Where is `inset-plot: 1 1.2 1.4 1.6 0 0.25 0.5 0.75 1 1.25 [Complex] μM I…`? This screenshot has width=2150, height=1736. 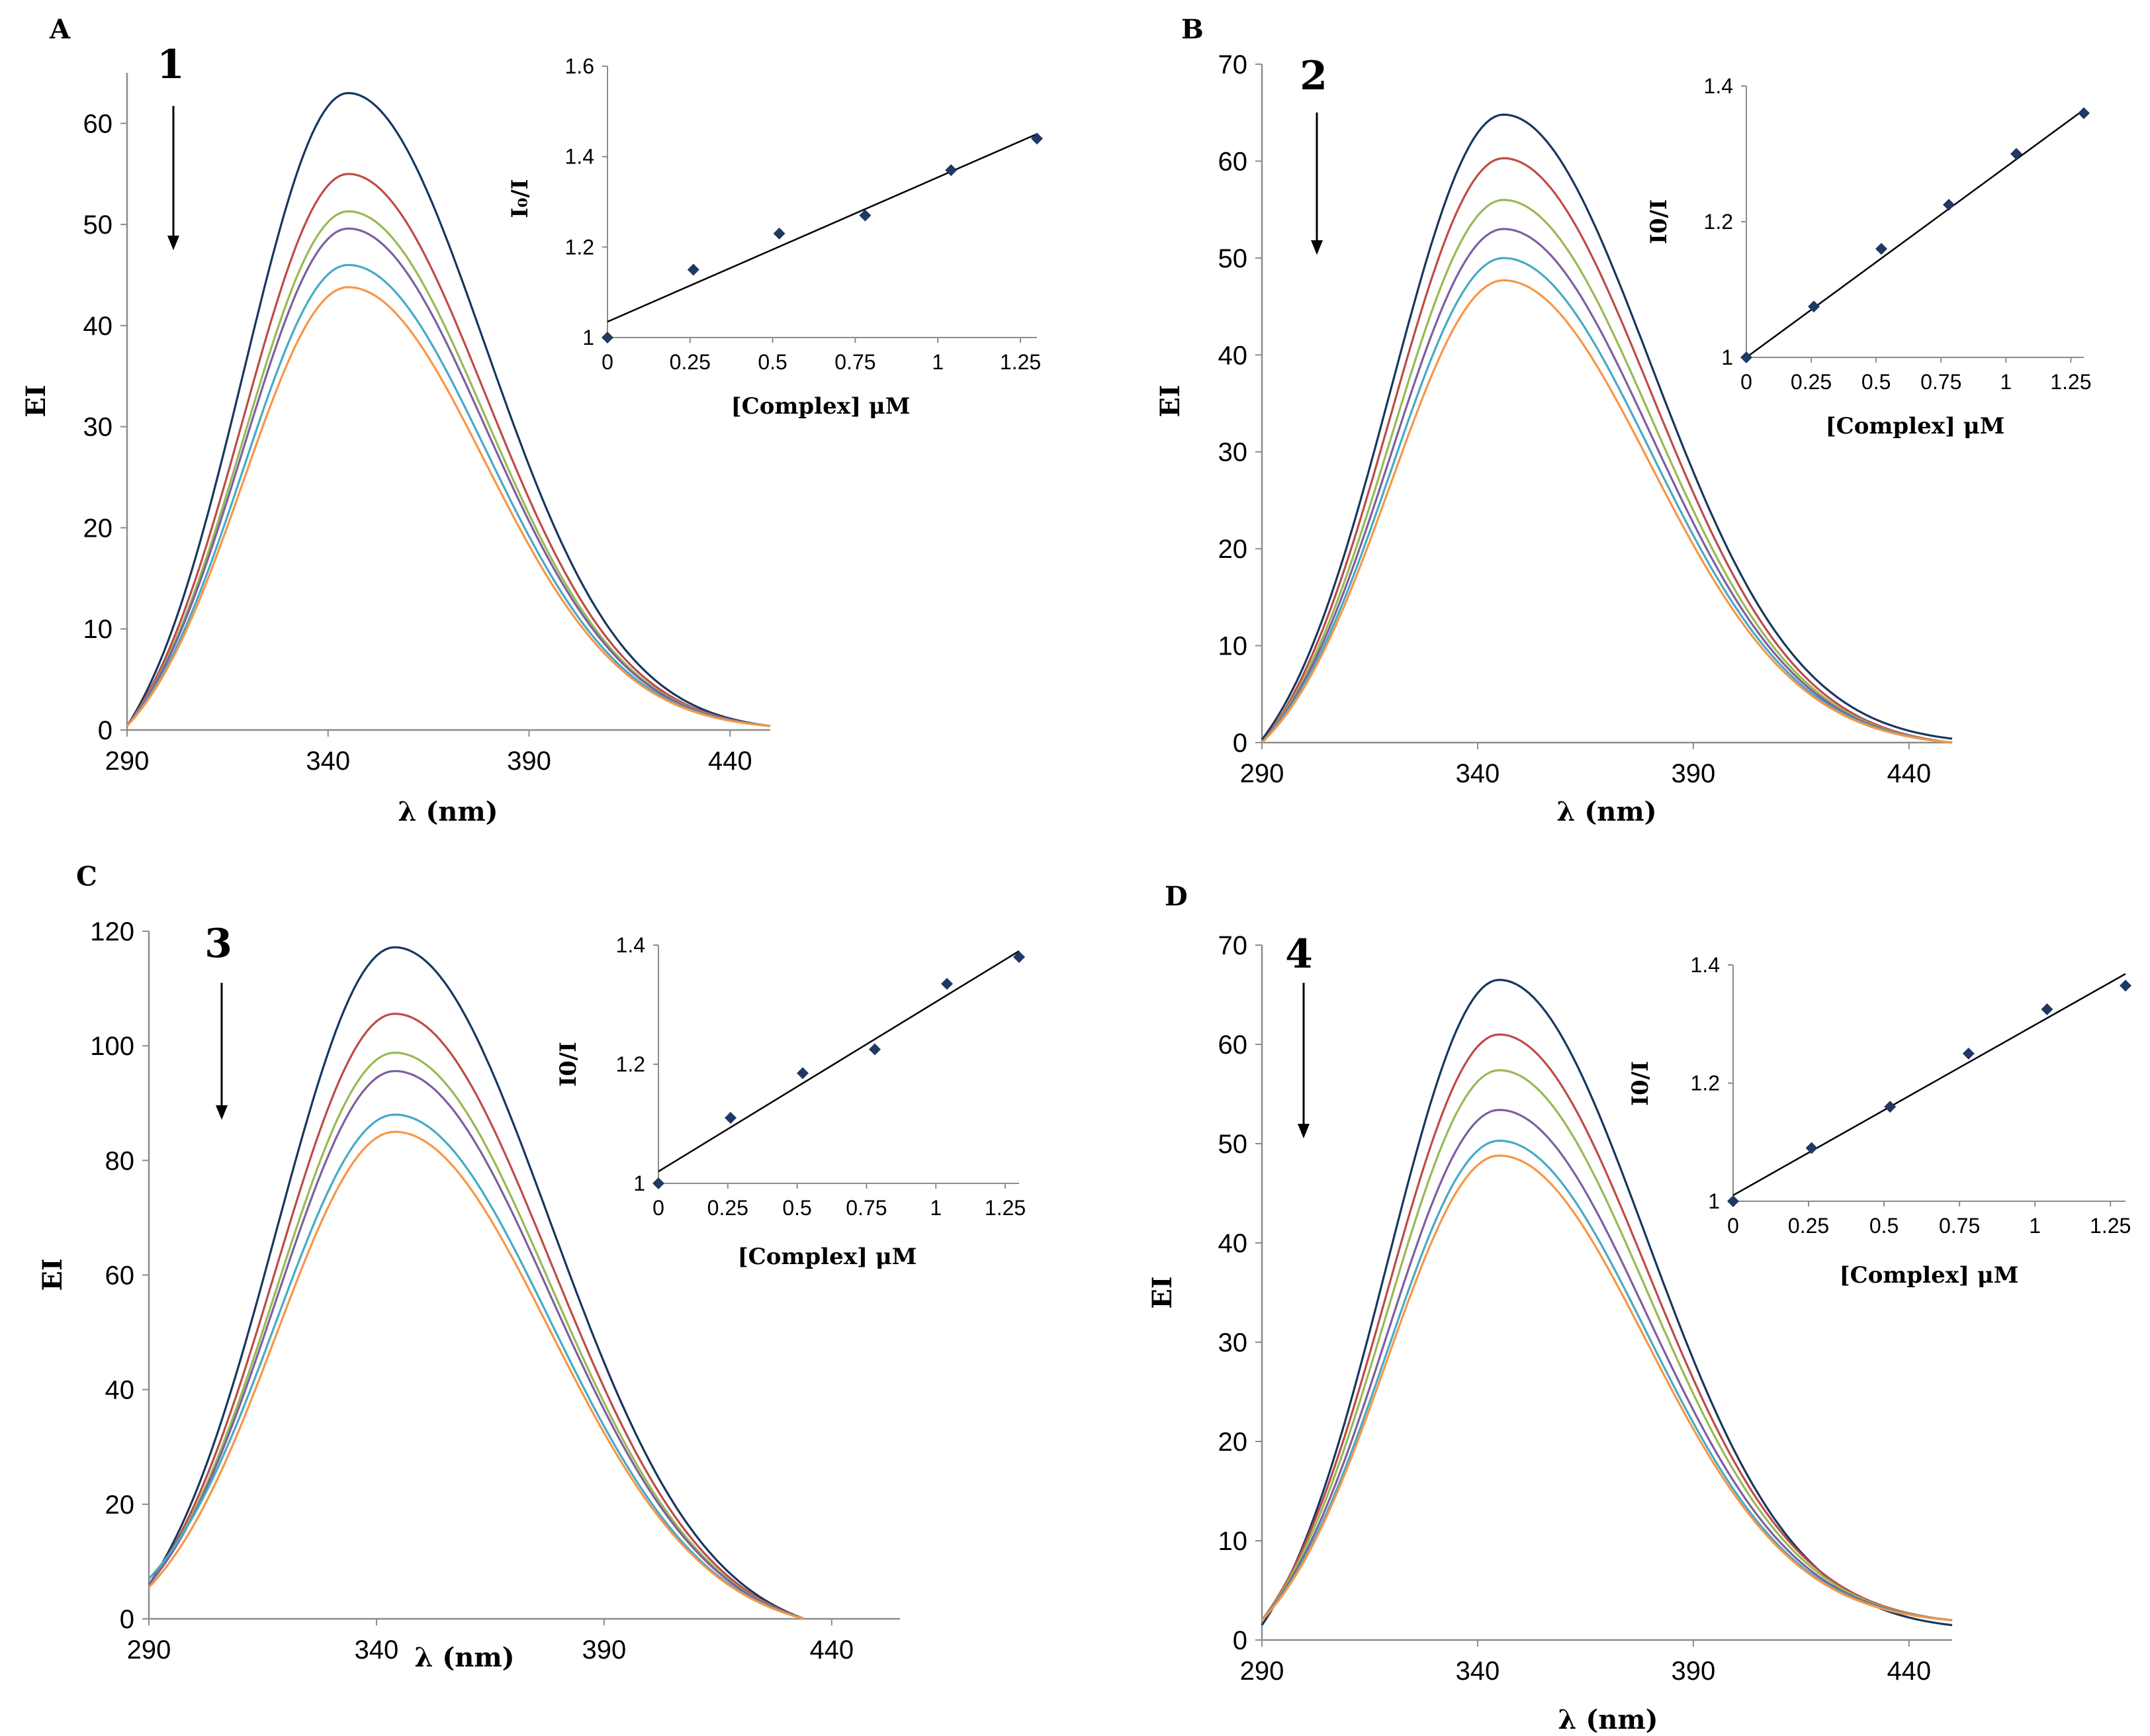
inset-plot: 1 1.2 1.4 1.6 0 0.25 0.5 0.75 1 1.25 [Complex] μM I… is located at coordinates (775, 237).